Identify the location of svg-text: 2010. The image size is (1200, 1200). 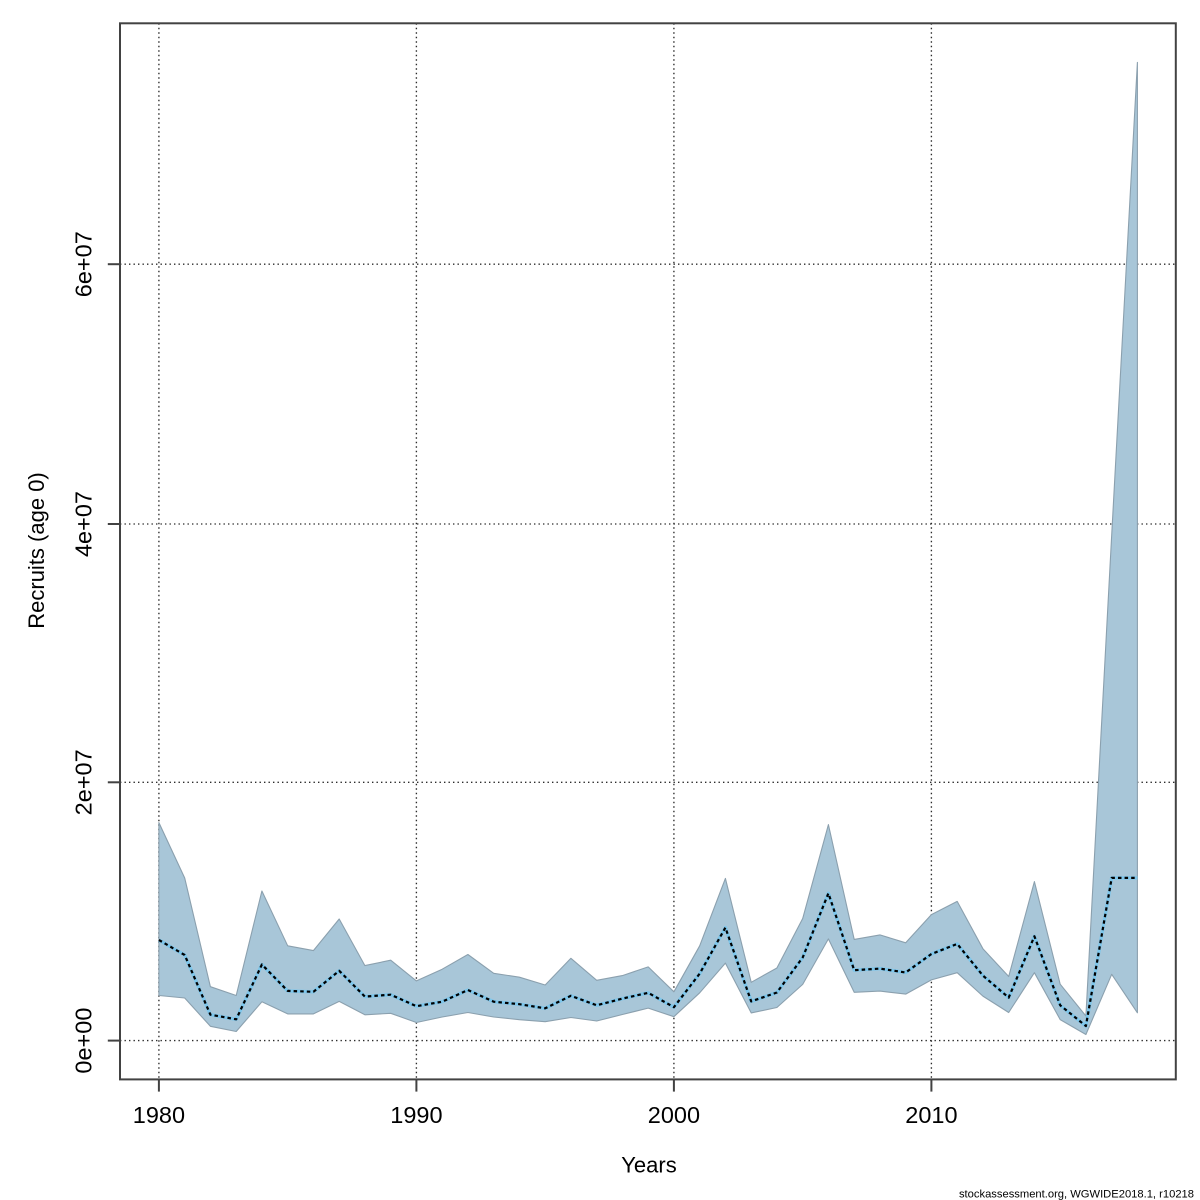
(931, 1115).